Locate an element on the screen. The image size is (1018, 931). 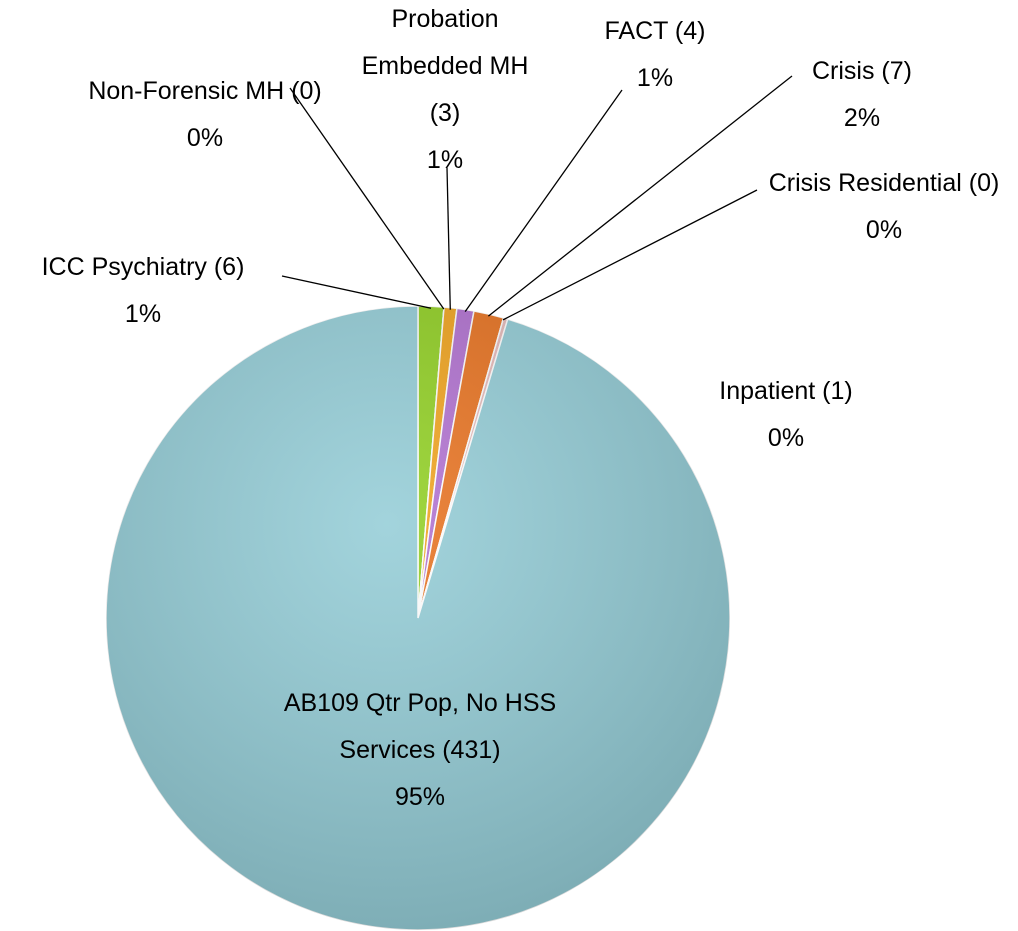
slice-label: AB109 Qtr Pop, No HSS Services (431) is located at coordinates (420, 726).